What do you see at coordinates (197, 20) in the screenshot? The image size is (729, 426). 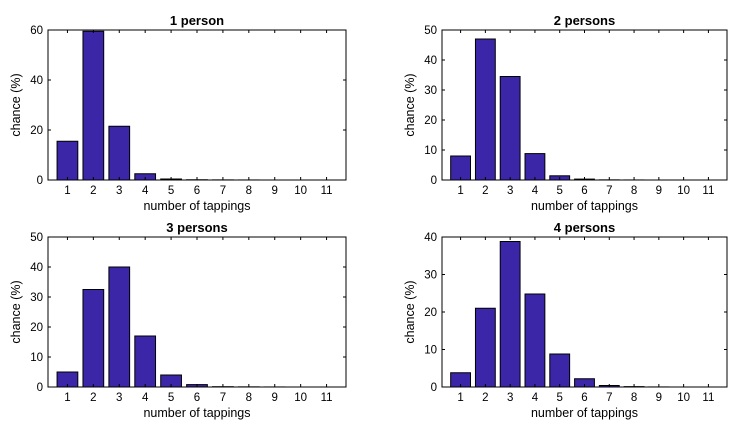 I see `subplot-title: 1 person` at bounding box center [197, 20].